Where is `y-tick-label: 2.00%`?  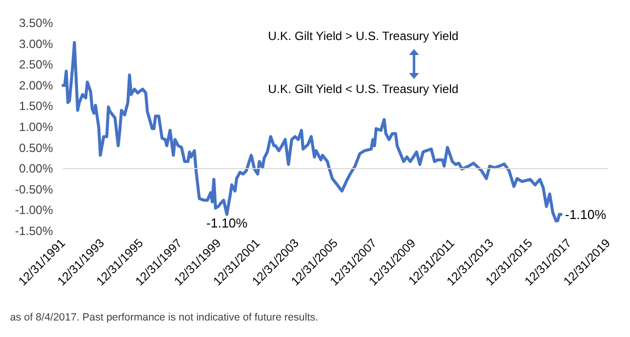
y-tick-label: 2.00% is located at coordinates (36, 85).